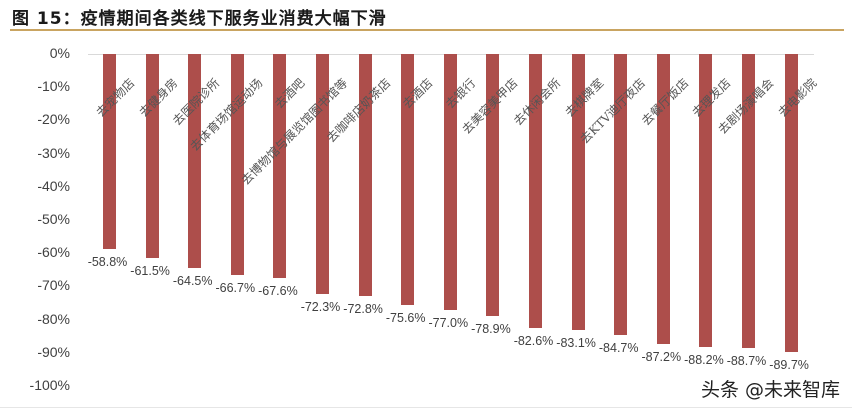 The image size is (852, 410). What do you see at coordinates (789, 364) in the screenshot?
I see `value-label: -89.7%` at bounding box center [789, 364].